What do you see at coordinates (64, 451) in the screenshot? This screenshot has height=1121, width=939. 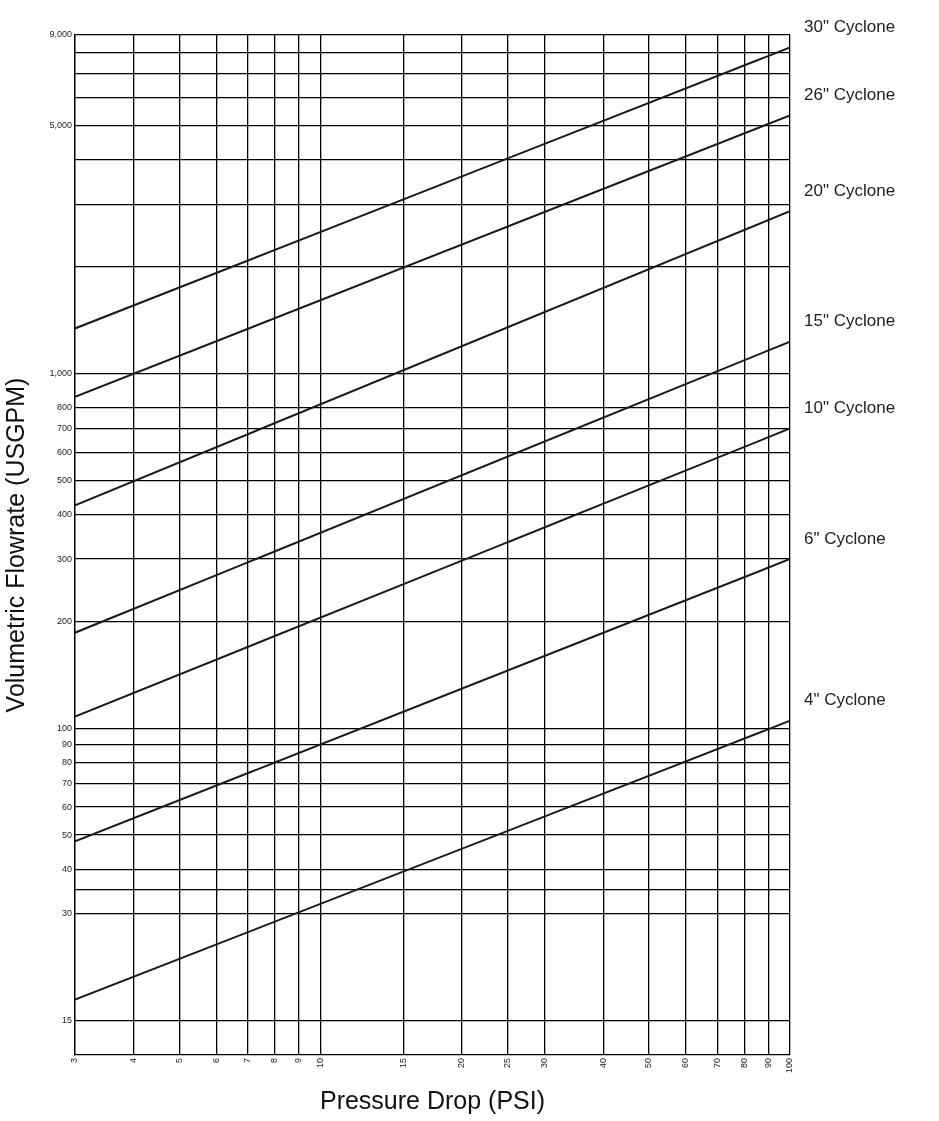 I see `y-tick-label: 600` at bounding box center [64, 451].